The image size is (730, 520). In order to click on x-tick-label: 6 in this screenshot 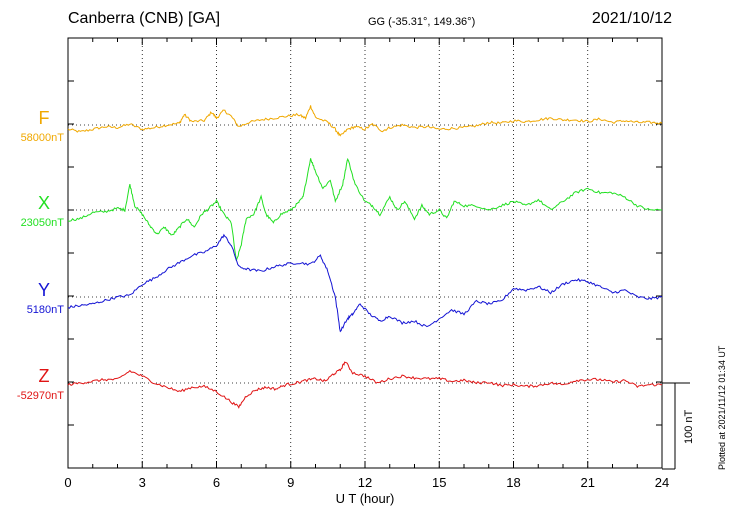, I will do `click(216, 482)`.